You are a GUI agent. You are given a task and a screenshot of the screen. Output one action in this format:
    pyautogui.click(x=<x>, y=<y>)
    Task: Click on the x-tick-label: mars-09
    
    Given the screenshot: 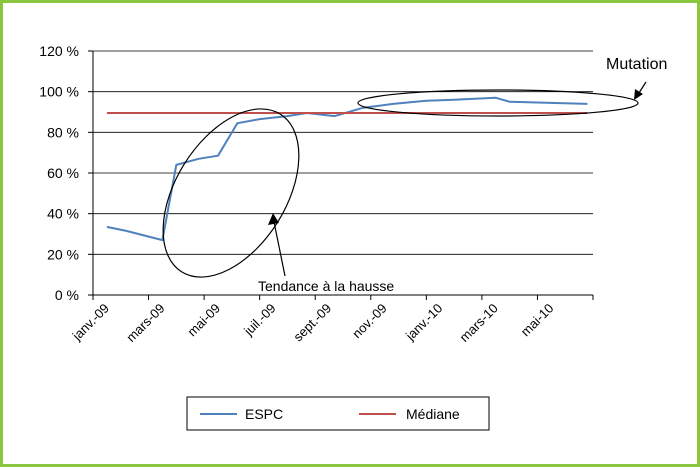 What is the action you would take?
    pyautogui.click(x=145, y=323)
    